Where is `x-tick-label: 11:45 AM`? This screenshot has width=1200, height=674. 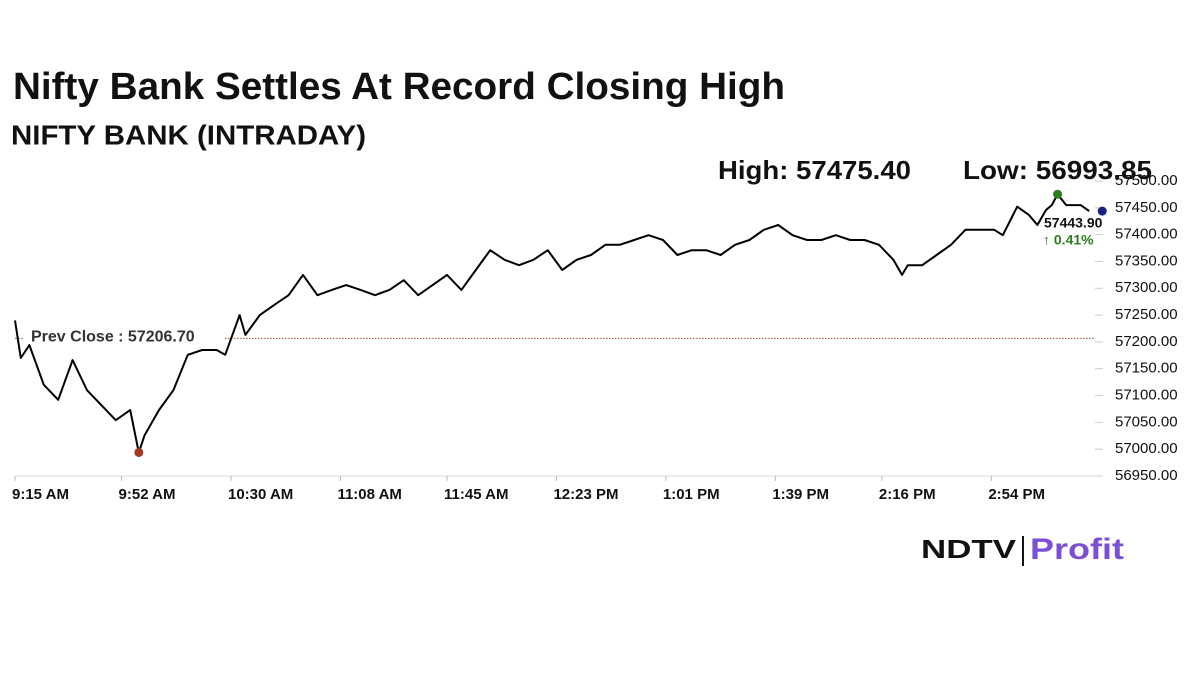
x-tick-label: 11:45 AM is located at coordinates (476, 494).